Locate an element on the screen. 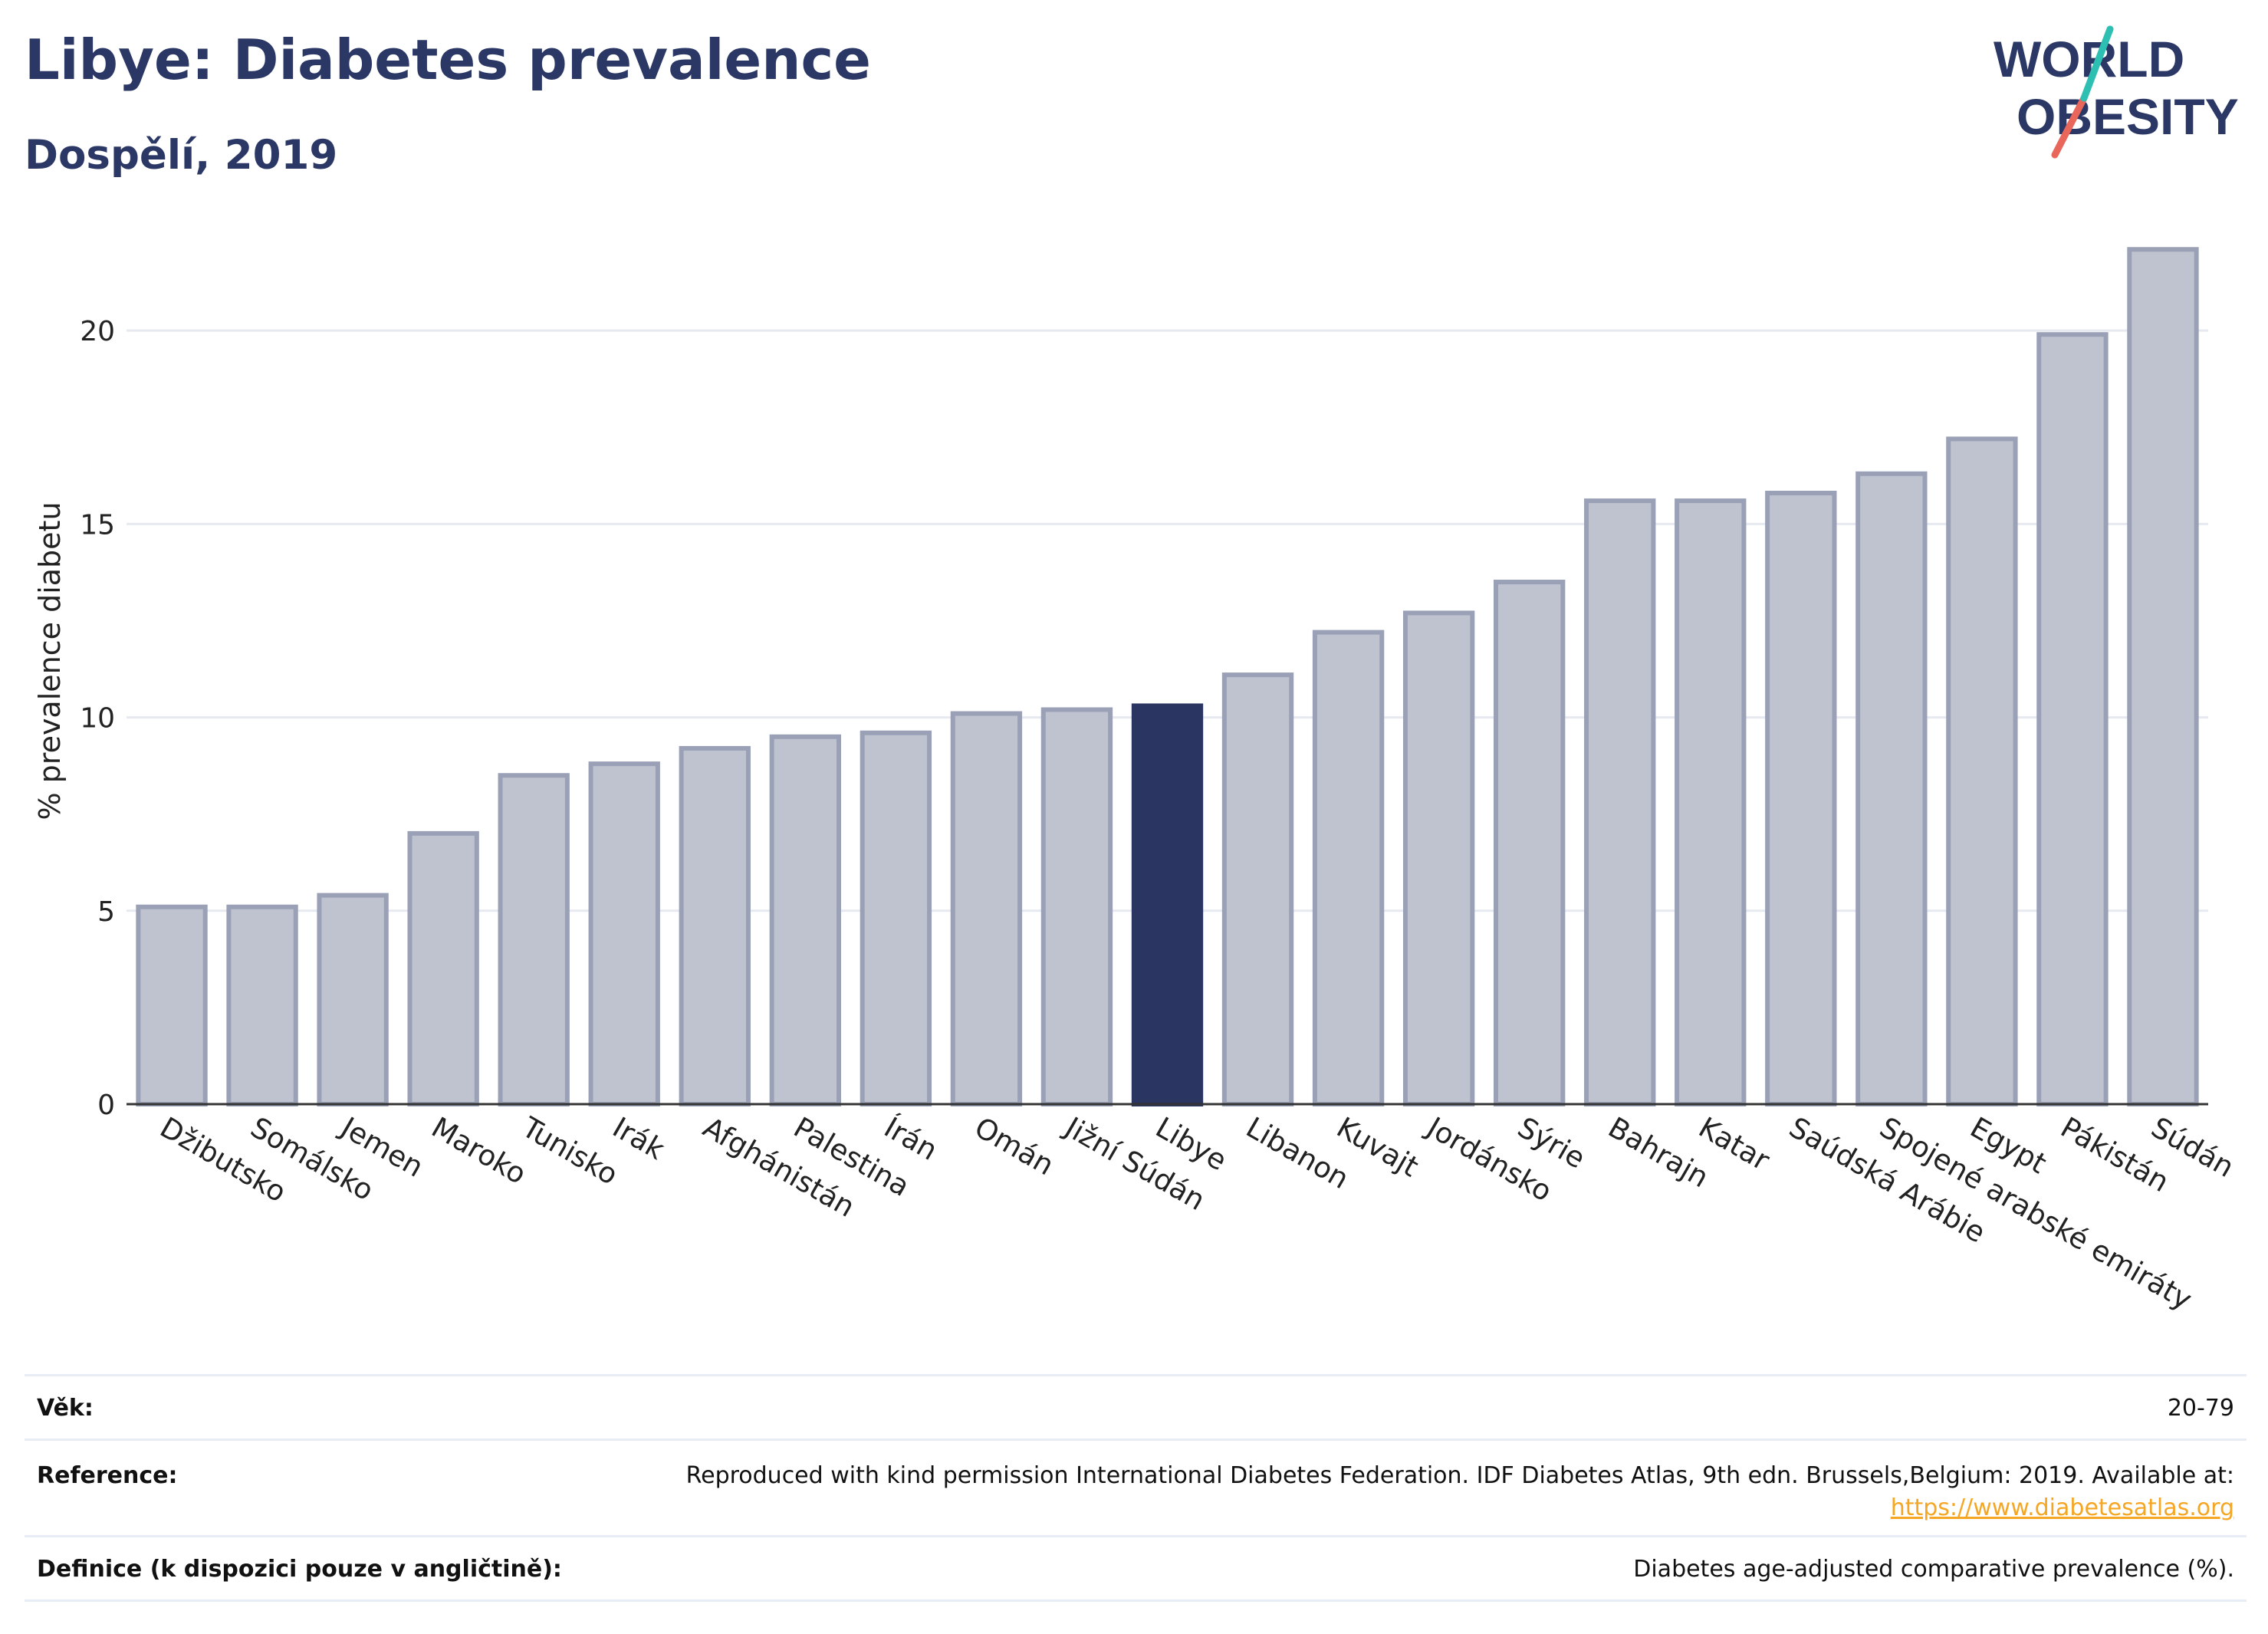 Image resolution: width=2268 pixels, height=1634 pixels. page-subtitle: Dospělí, 2019 is located at coordinates (181, 156).